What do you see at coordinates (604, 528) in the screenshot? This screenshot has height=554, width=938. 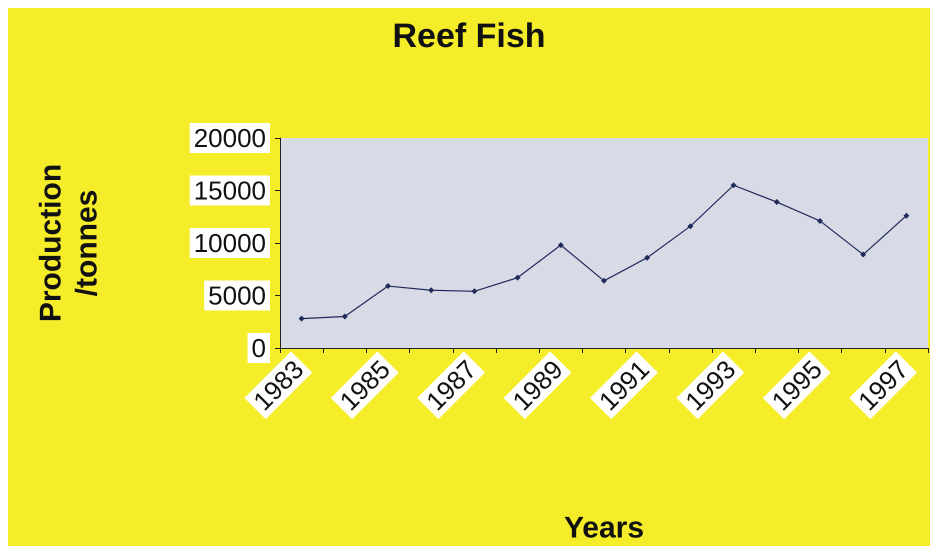 I see `x-axis-title: Years` at bounding box center [604, 528].